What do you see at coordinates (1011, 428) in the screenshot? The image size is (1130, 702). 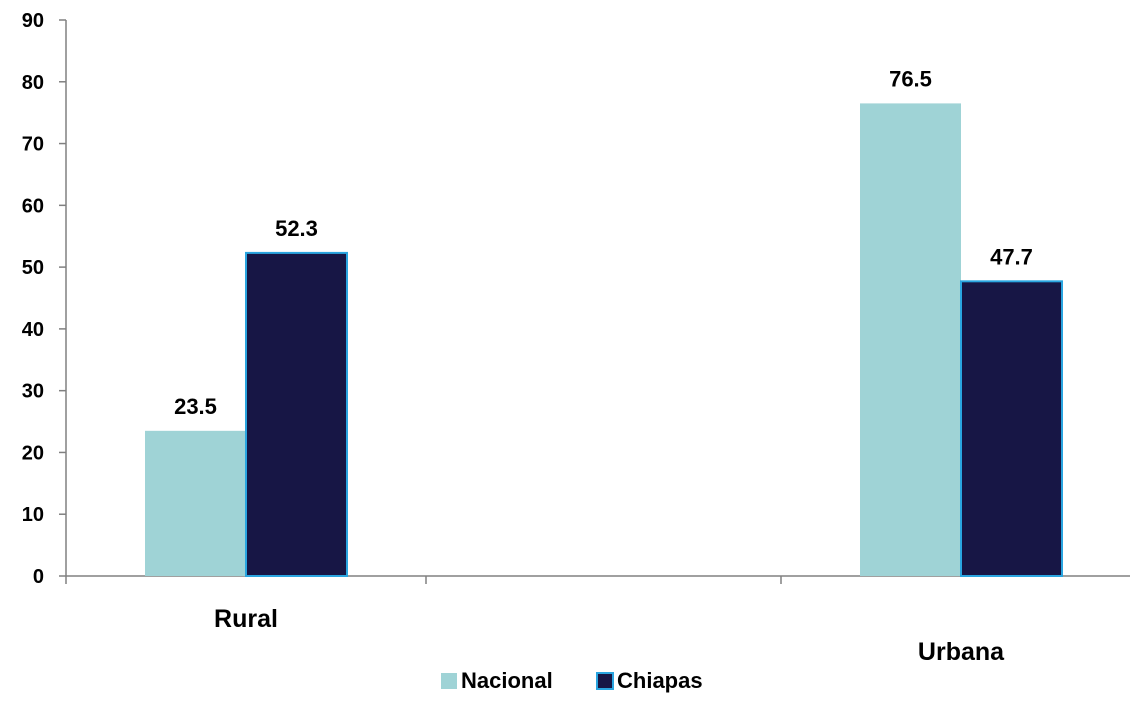 I see `bar-chiapas-urbana` at bounding box center [1011, 428].